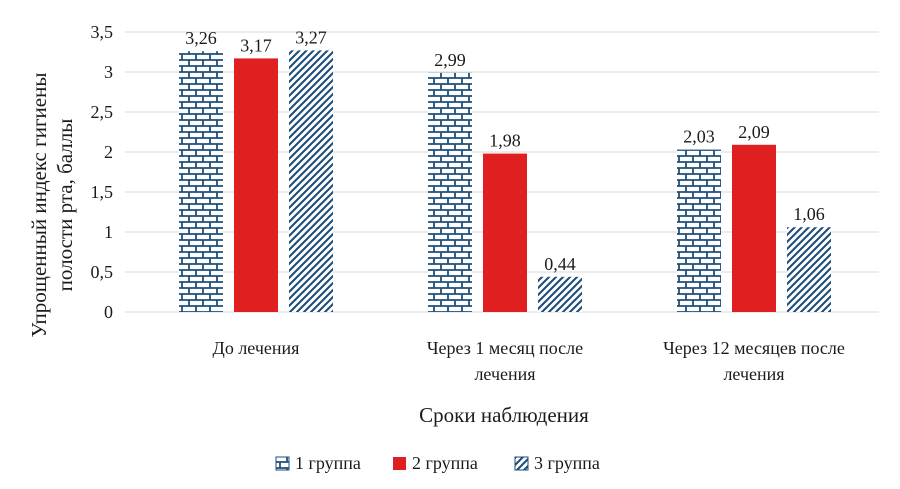  I want to click on y-tick-label: 0,5, so click(102, 272).